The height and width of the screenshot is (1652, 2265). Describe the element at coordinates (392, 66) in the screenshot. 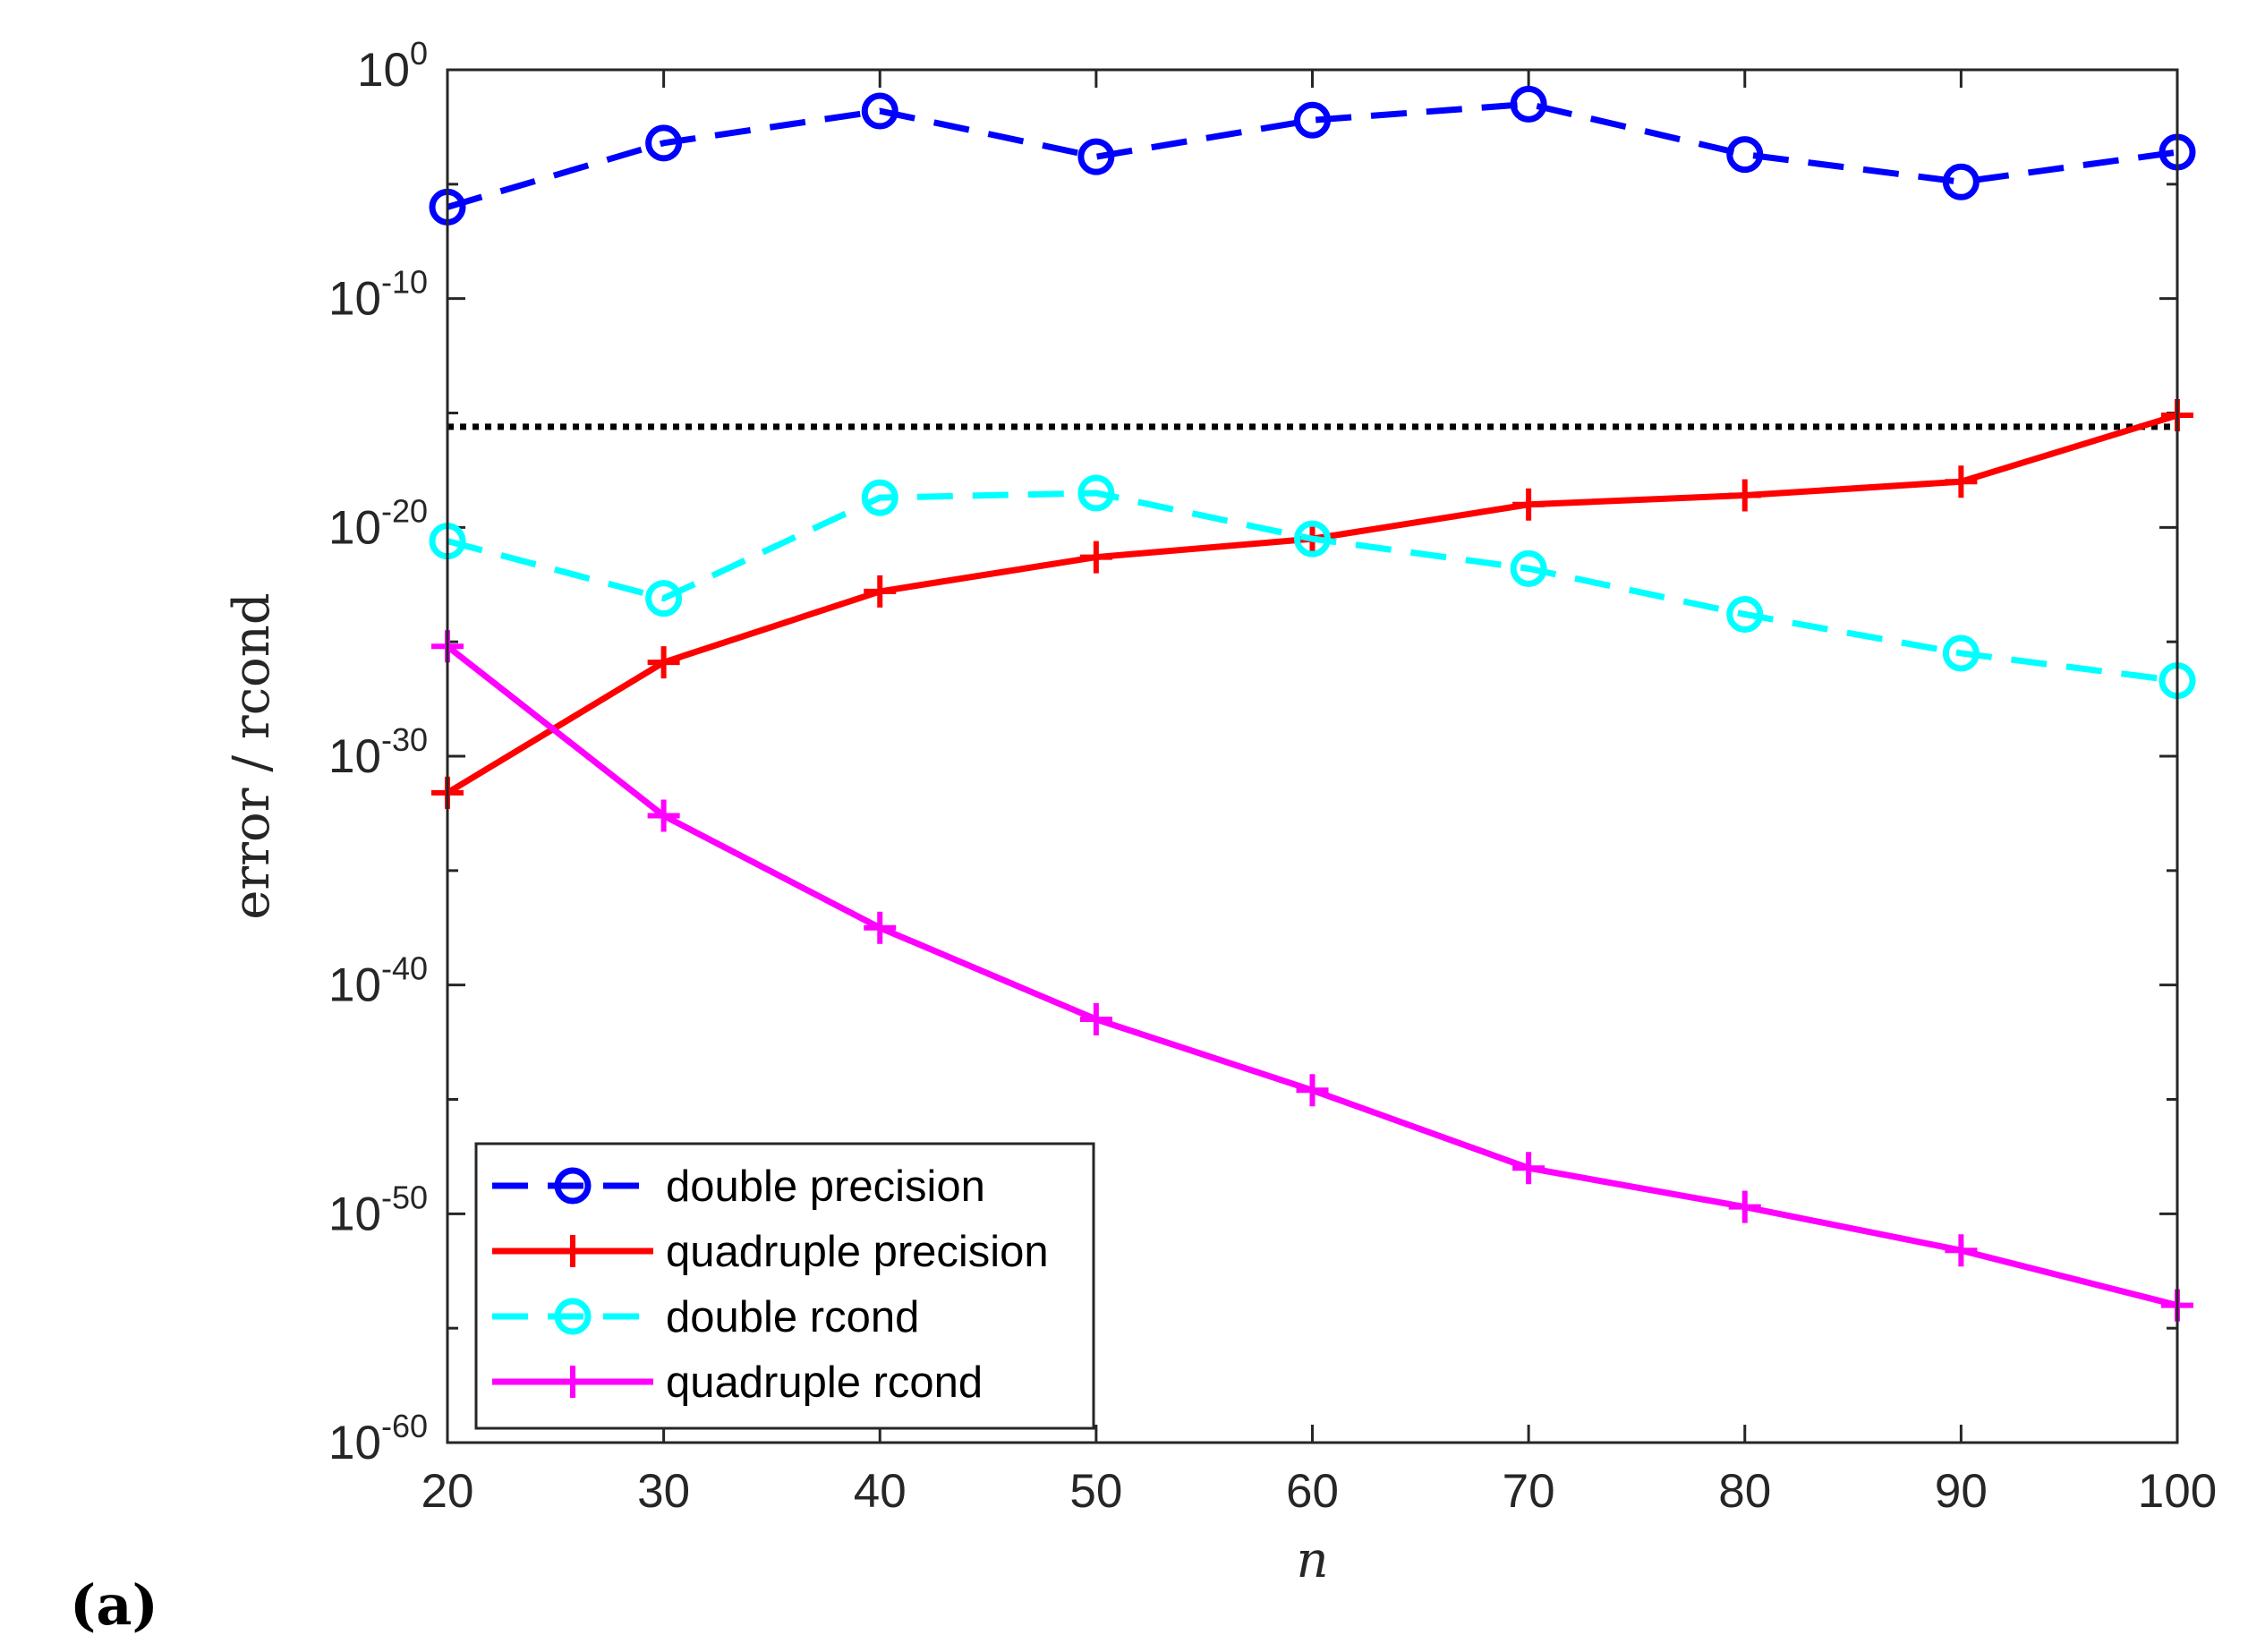

I see `y-tick-label: 100` at that location.